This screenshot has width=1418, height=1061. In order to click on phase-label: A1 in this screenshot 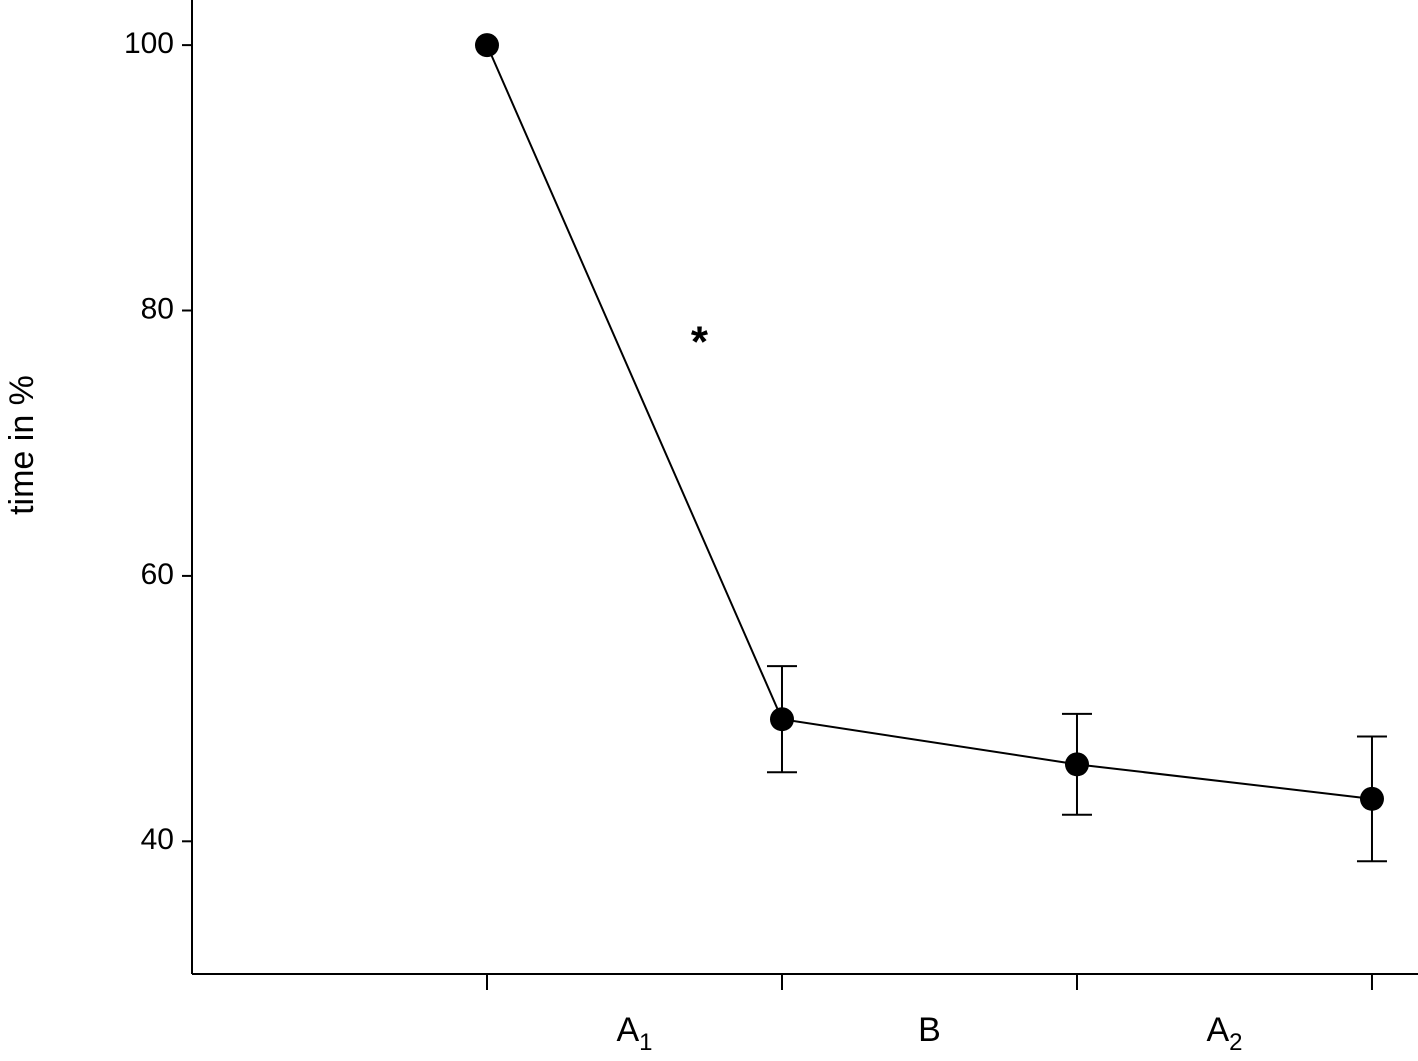, I will do `click(634, 1033)`.